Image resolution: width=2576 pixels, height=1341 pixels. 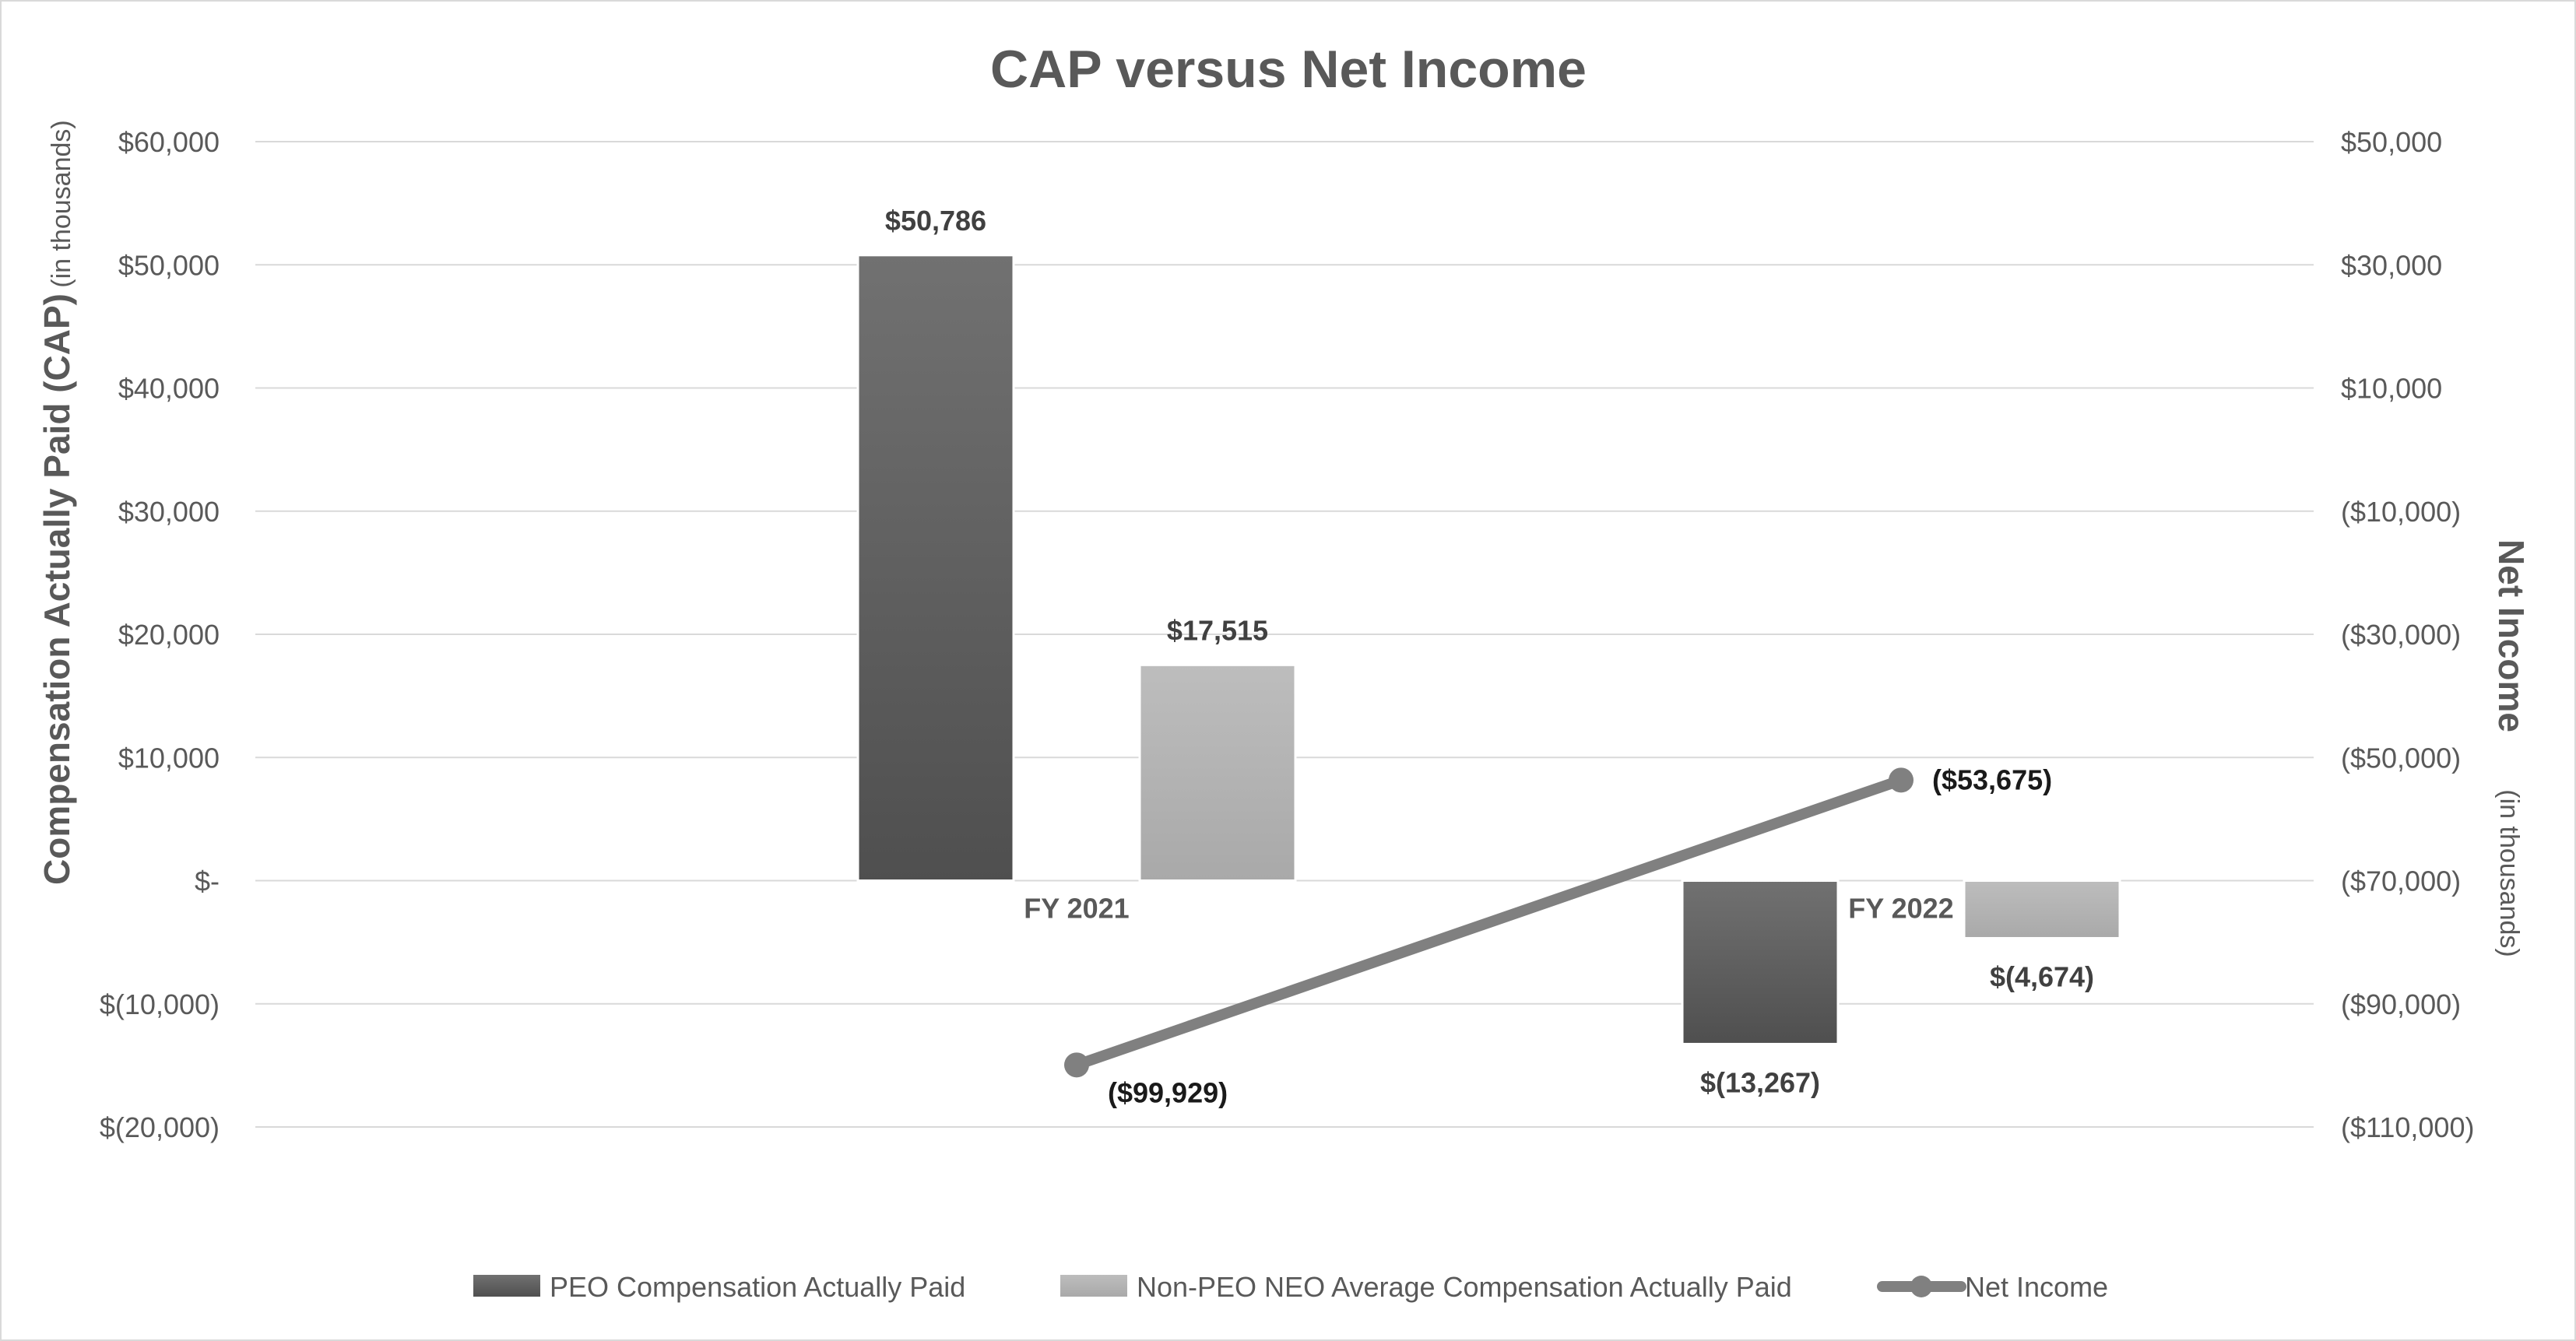 I want to click on right-tick-label: $30,000, so click(x=2391, y=265).